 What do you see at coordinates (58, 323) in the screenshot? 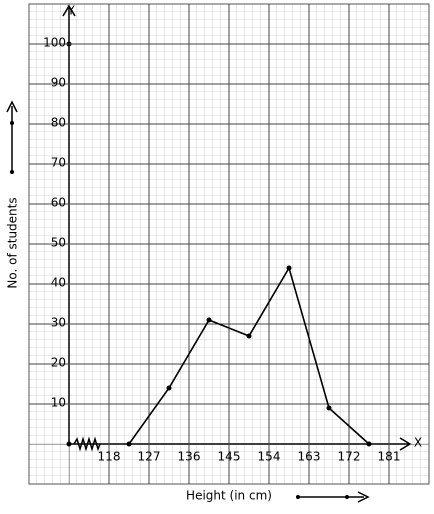
I see `y-tick-label: 30` at bounding box center [58, 323].